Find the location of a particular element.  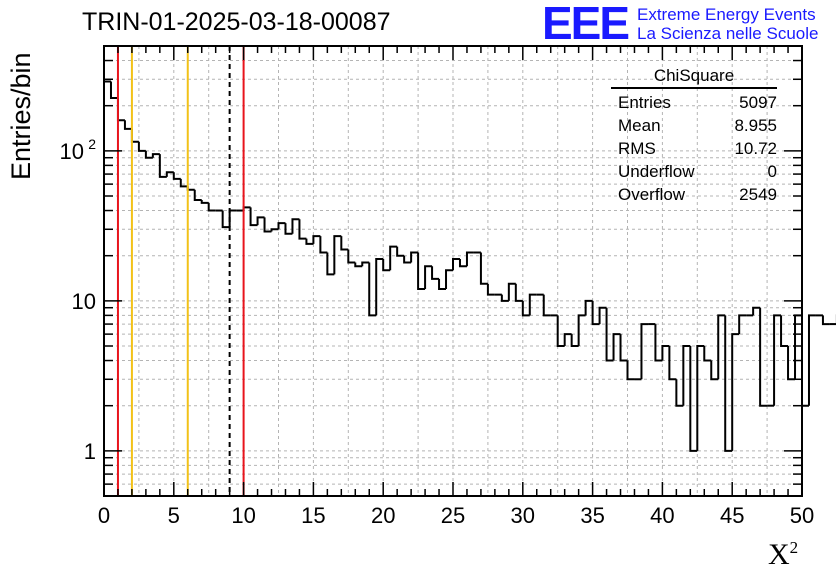

logo-line-1: Extreme Energy Events is located at coordinates (726, 14).